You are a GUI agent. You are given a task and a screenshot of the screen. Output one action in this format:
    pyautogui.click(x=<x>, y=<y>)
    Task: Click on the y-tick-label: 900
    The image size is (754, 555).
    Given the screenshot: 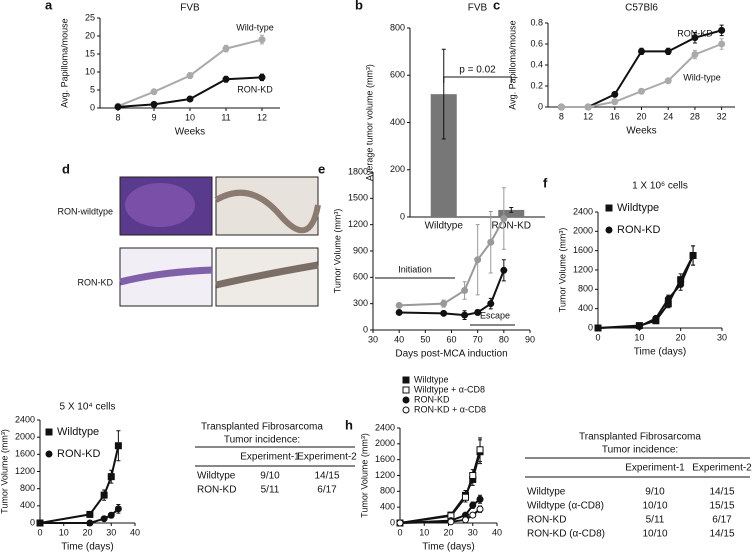 What is the action you would take?
    pyautogui.click(x=360, y=250)
    